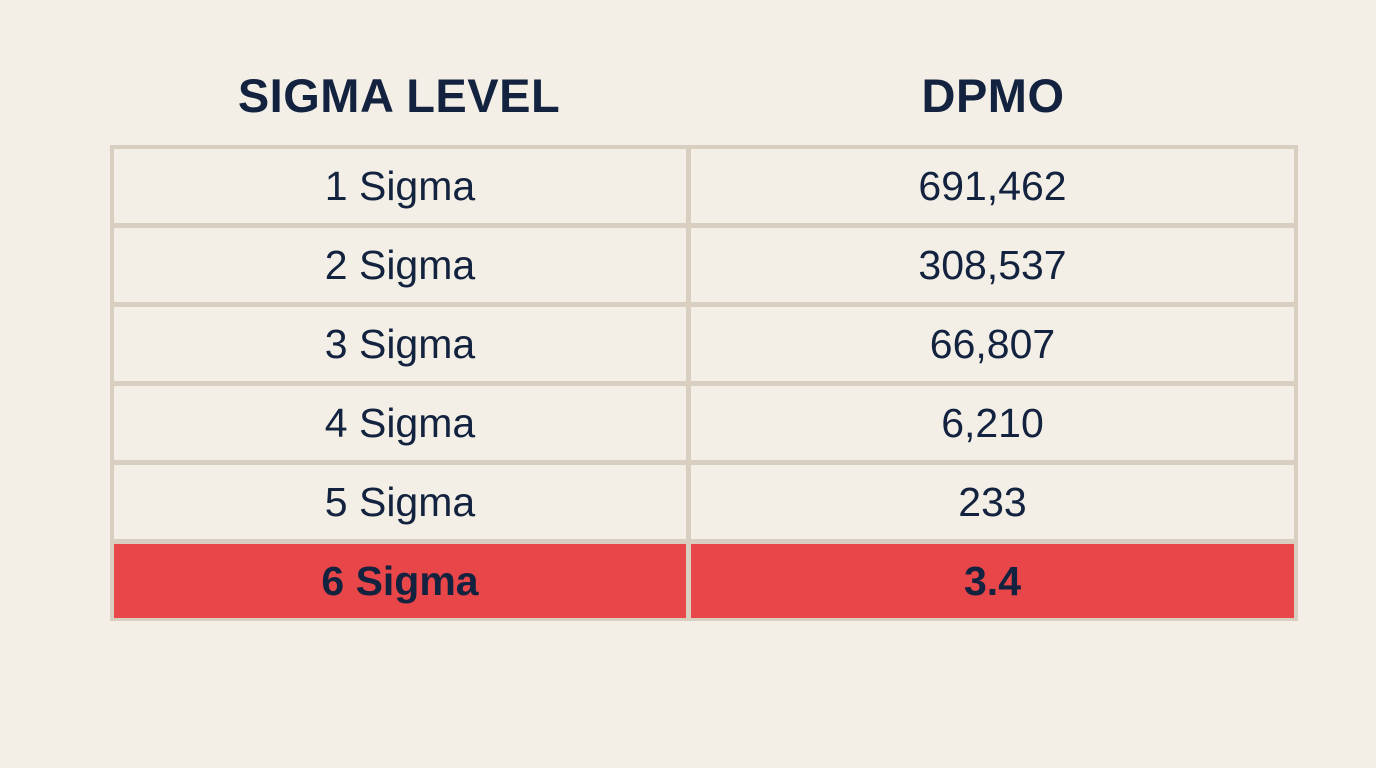 The image size is (1376, 768). I want to click on dpmo-cell: 691,462, so click(992, 186).